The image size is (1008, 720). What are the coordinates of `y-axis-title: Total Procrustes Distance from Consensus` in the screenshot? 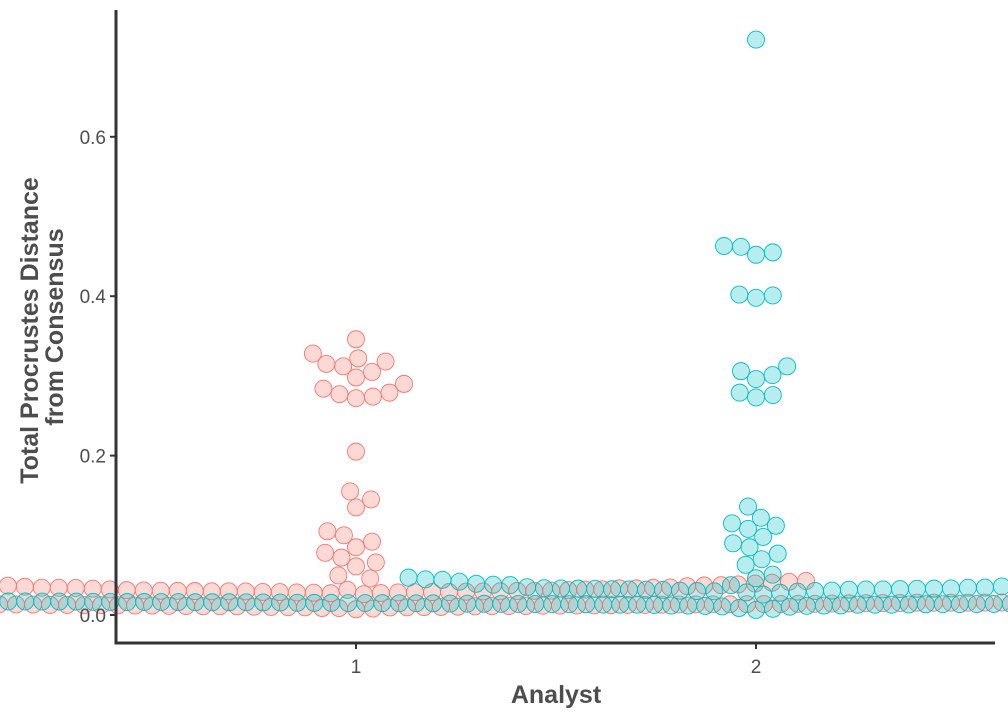 It's located at (42, 327).